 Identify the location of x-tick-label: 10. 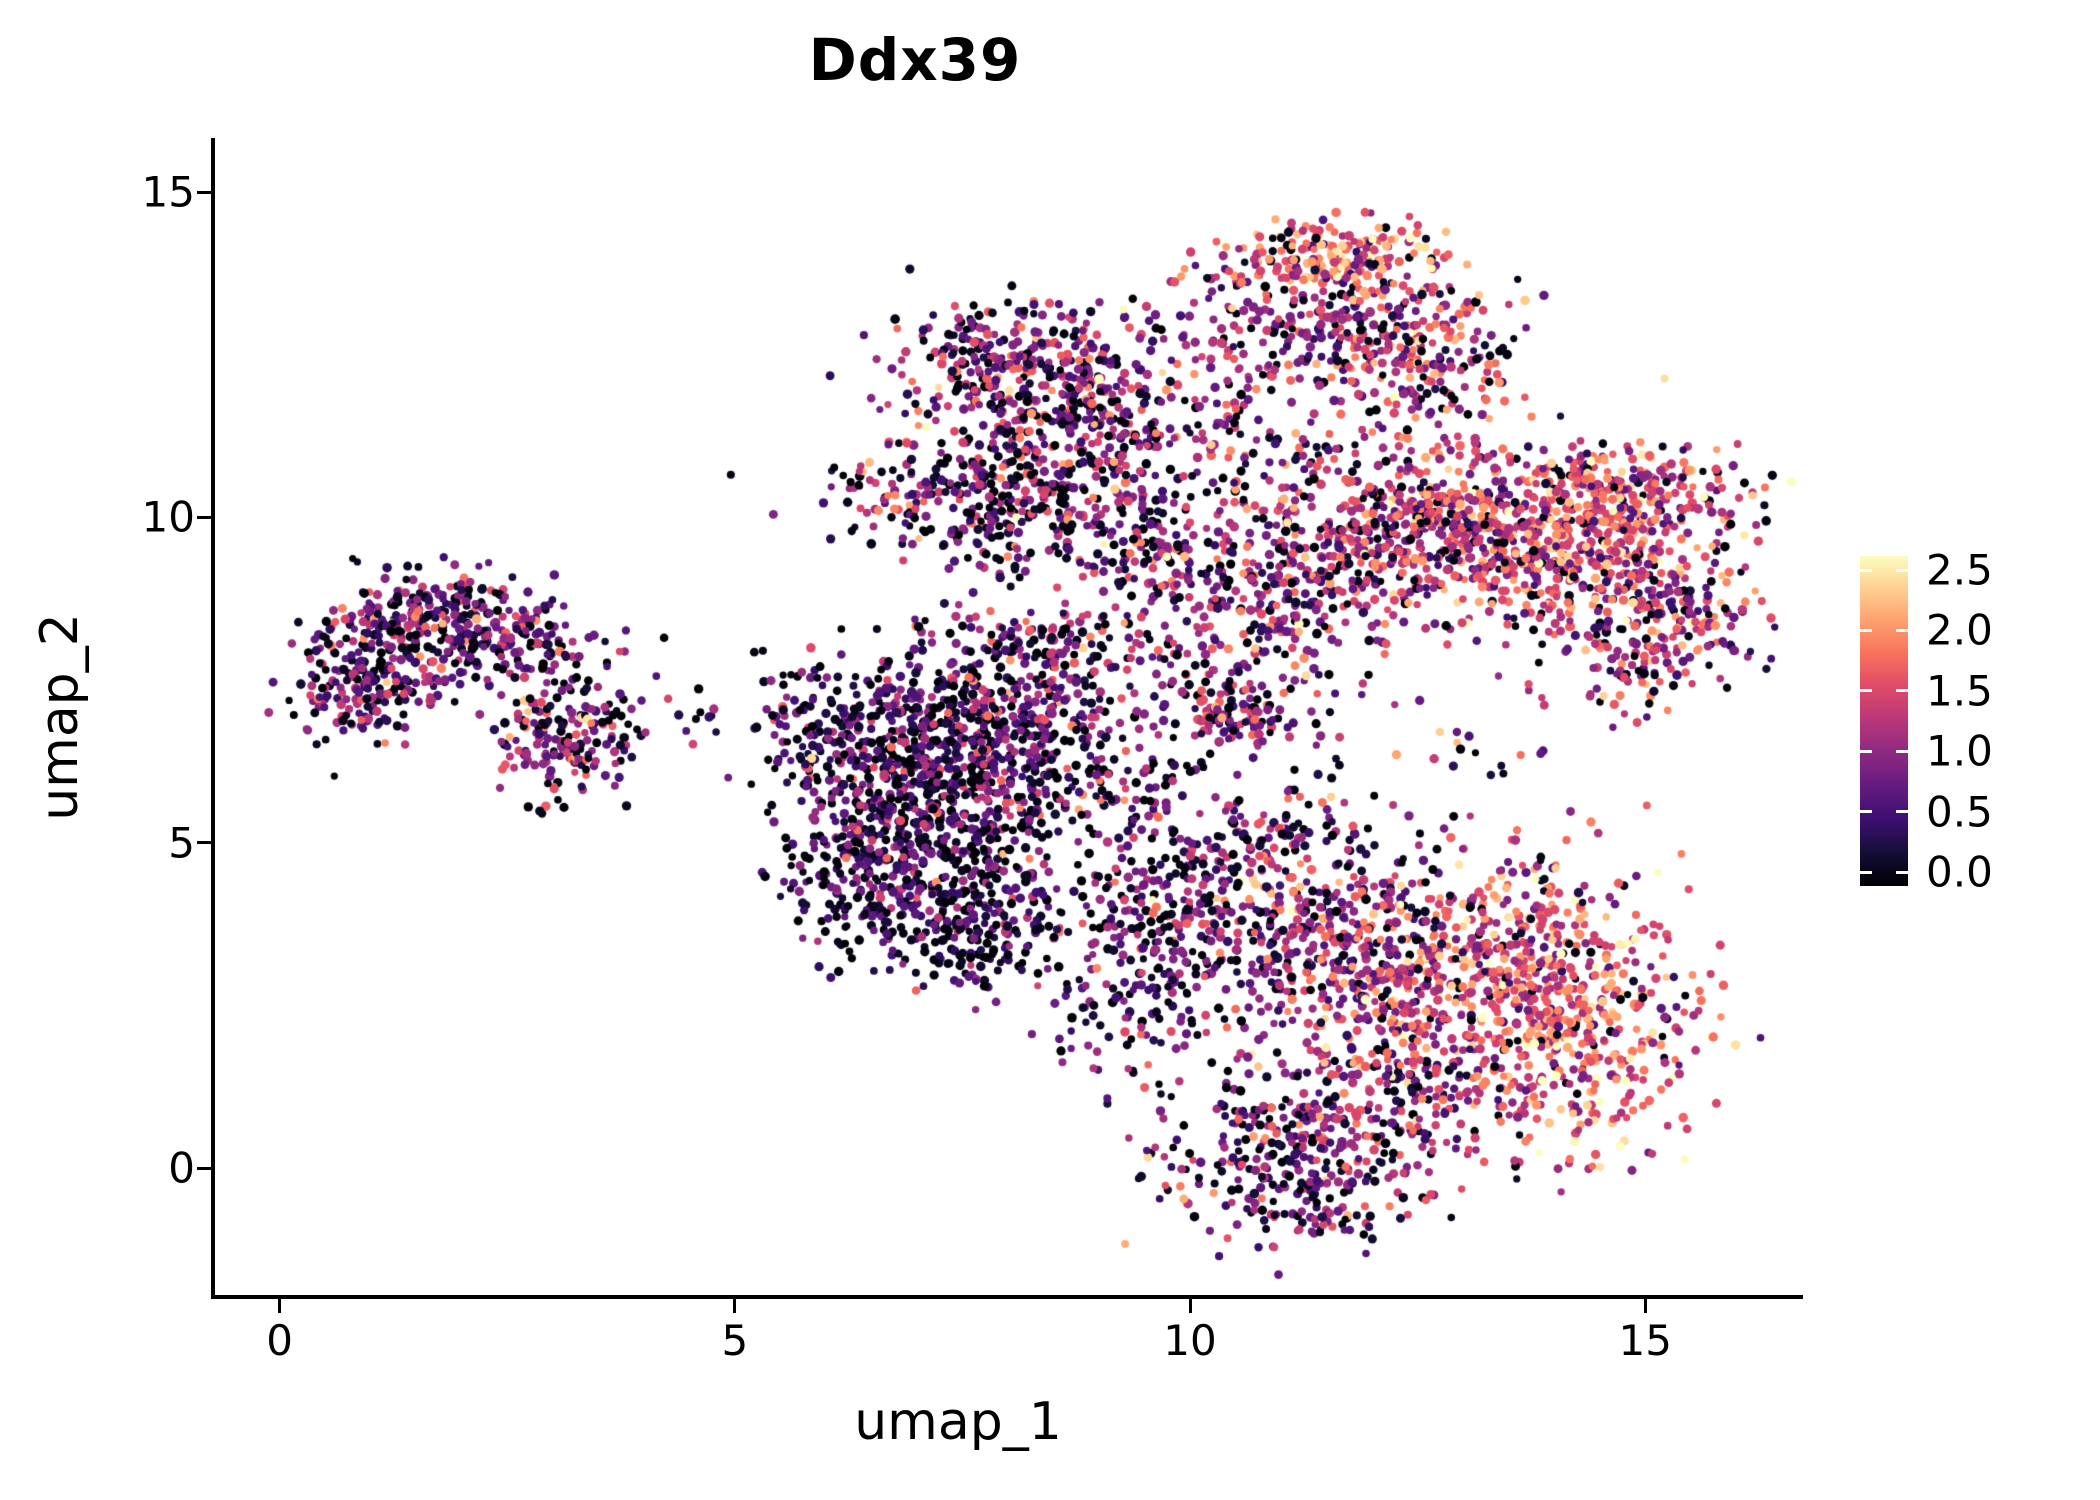
(1190, 1340).